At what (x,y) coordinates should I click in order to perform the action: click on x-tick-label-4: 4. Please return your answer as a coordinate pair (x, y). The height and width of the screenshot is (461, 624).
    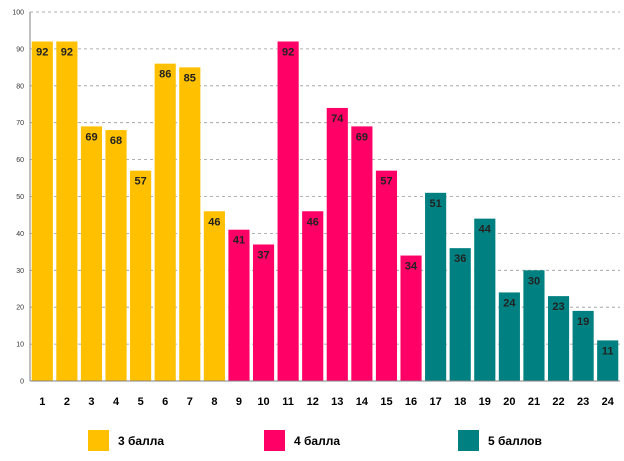
    Looking at the image, I should click on (116, 402).